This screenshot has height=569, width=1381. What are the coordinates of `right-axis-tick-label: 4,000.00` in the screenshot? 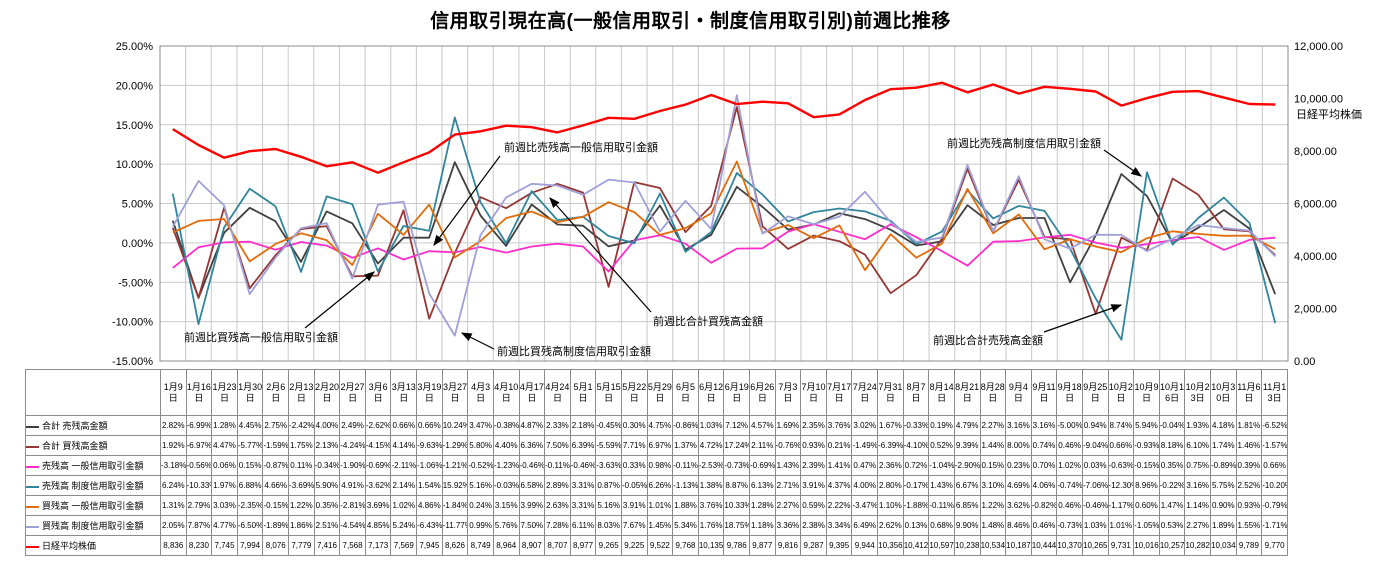 It's located at (1315, 257).